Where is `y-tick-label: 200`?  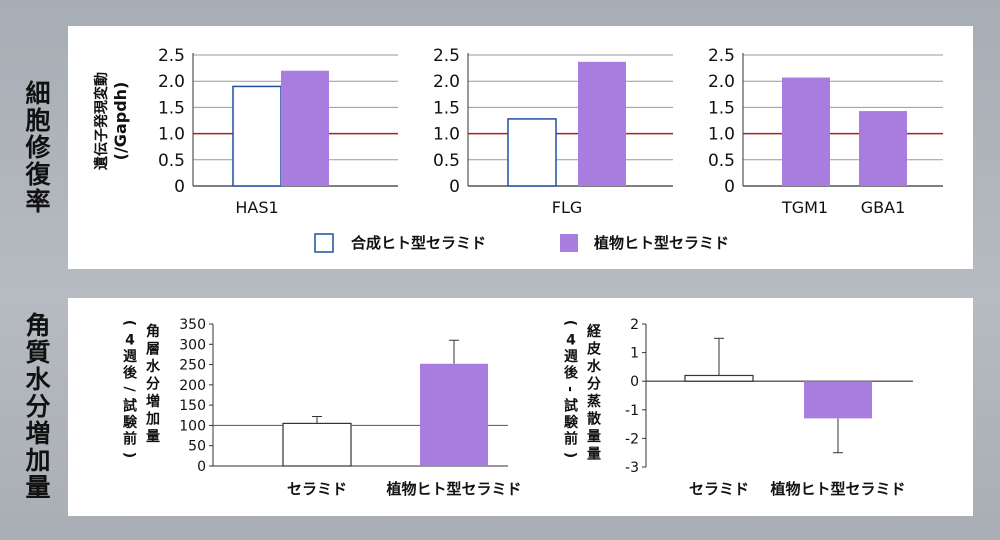
y-tick-label: 200 is located at coordinates (192, 386).